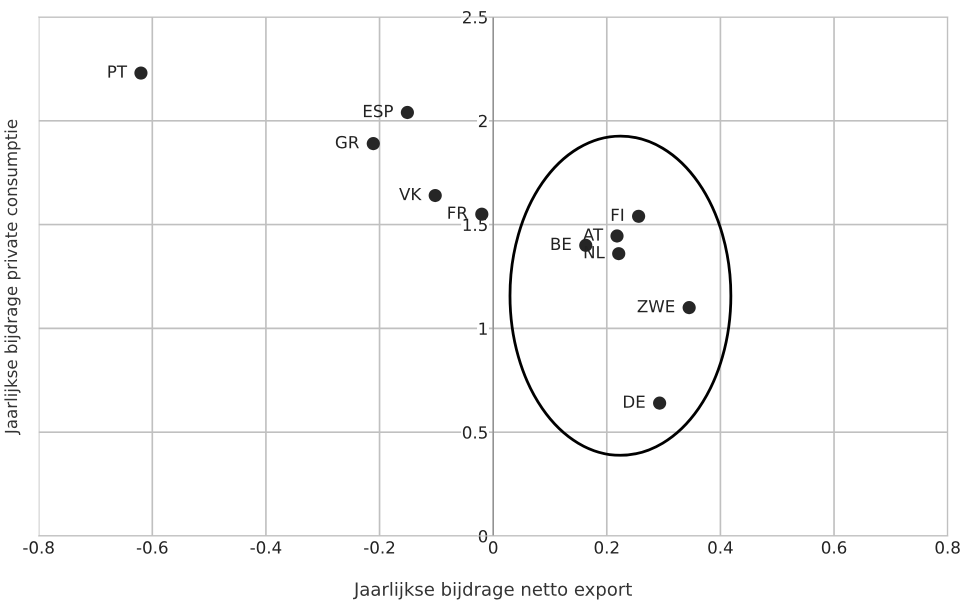 The width and height of the screenshot is (967, 607). Describe the element at coordinates (152, 547) in the screenshot. I see `x-tick-label: -0.6` at that location.